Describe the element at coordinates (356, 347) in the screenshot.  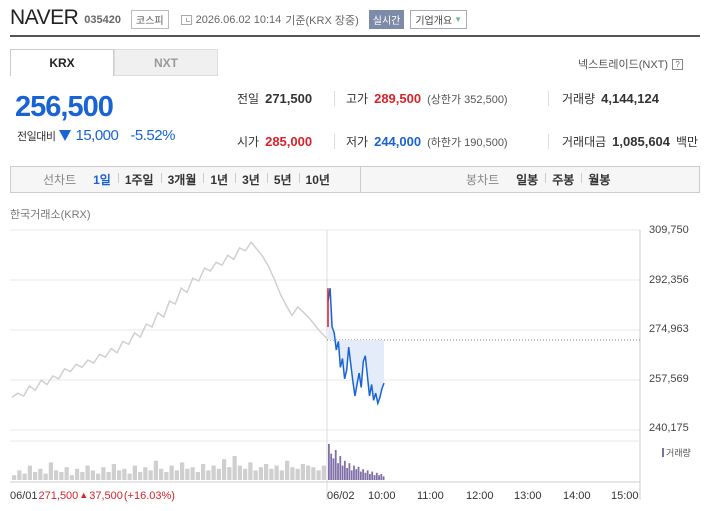
I see `today-line` at that location.